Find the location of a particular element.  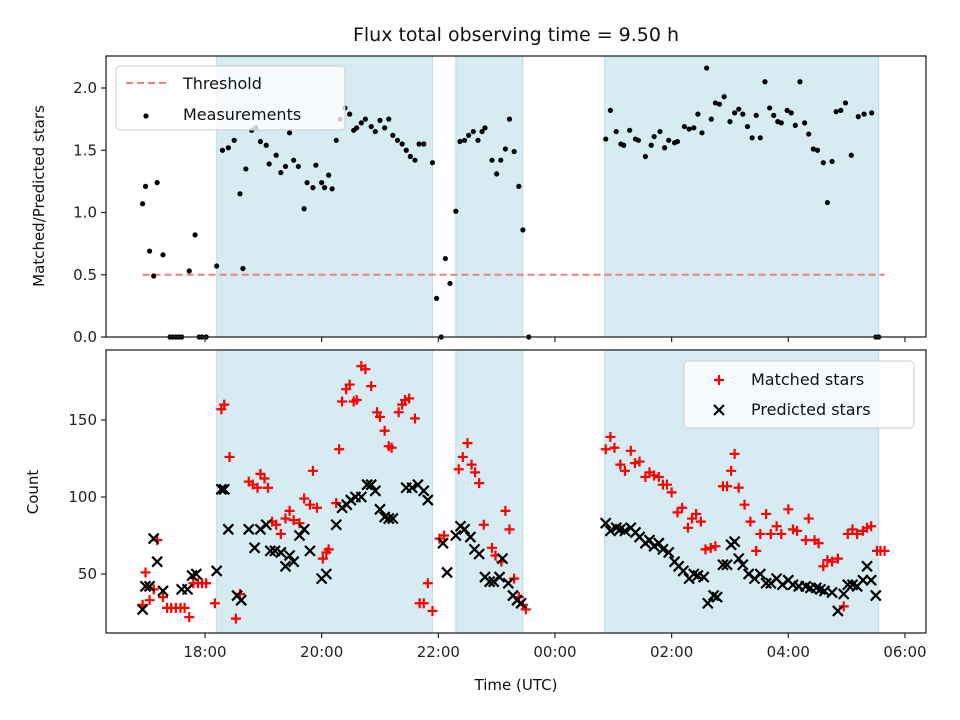

bottom-y-tick-label: 150 is located at coordinates (82, 420).